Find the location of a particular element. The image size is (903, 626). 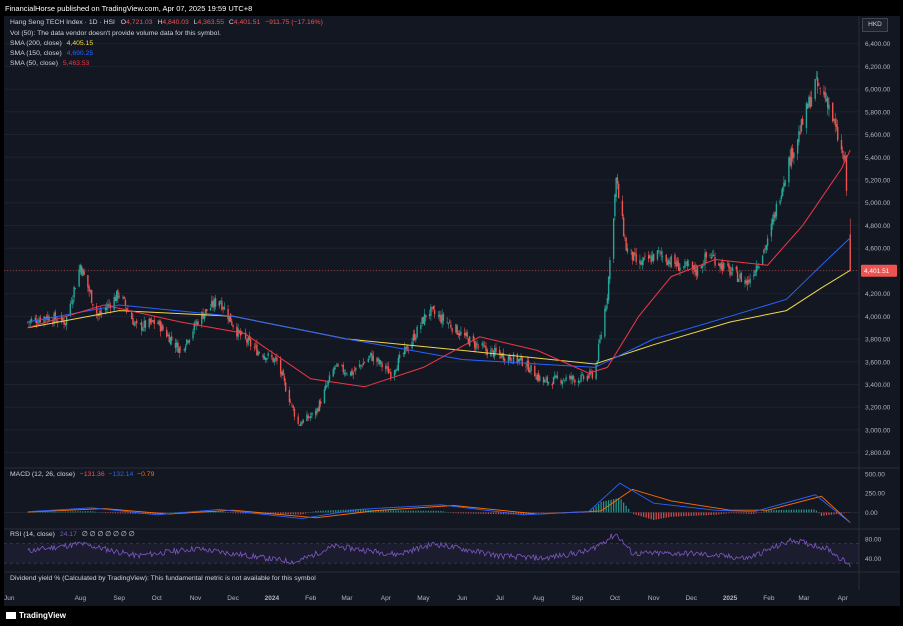

sma150-legend: SMA (150, close) 4,690.25 is located at coordinates (51, 53).